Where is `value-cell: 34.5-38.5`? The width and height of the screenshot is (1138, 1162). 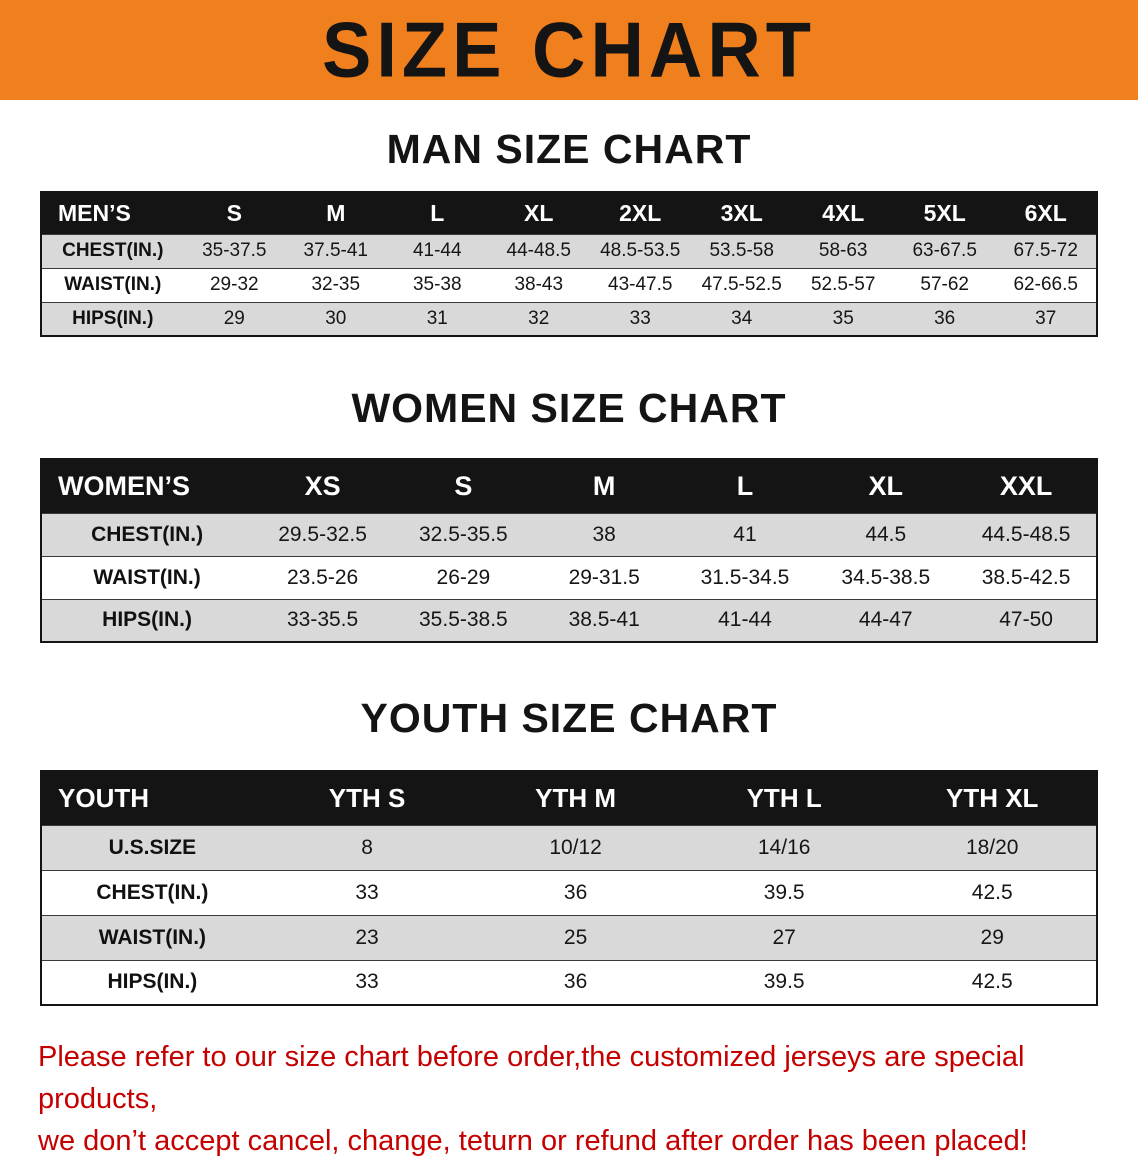
value-cell: 34.5-38.5 is located at coordinates (886, 577).